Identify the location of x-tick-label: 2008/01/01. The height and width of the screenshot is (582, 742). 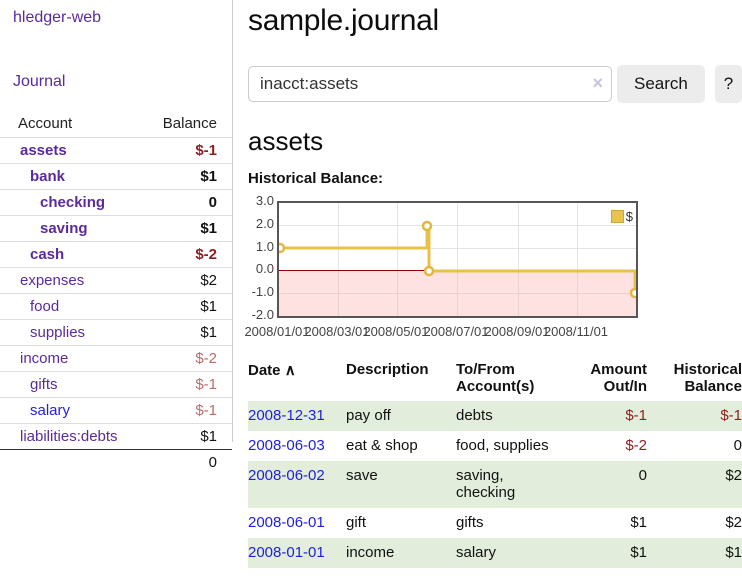
(277, 331).